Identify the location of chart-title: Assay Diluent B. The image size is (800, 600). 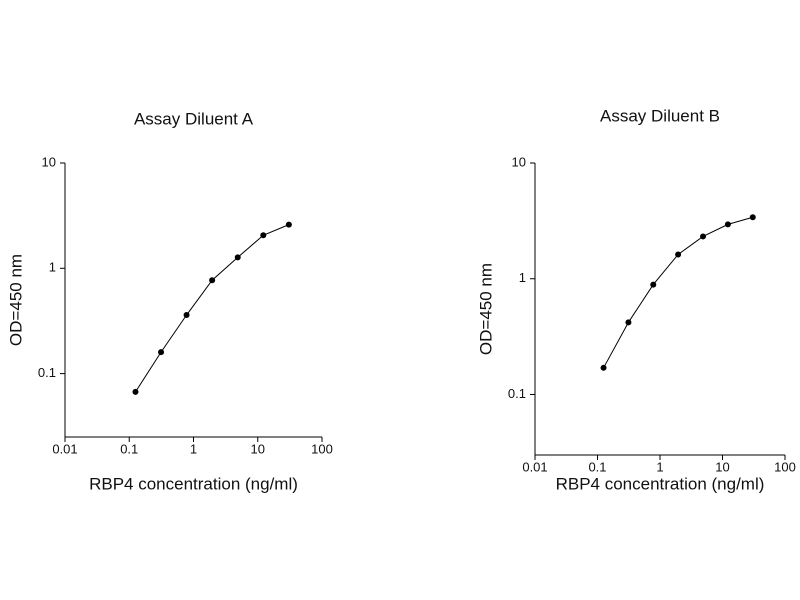
(660, 115).